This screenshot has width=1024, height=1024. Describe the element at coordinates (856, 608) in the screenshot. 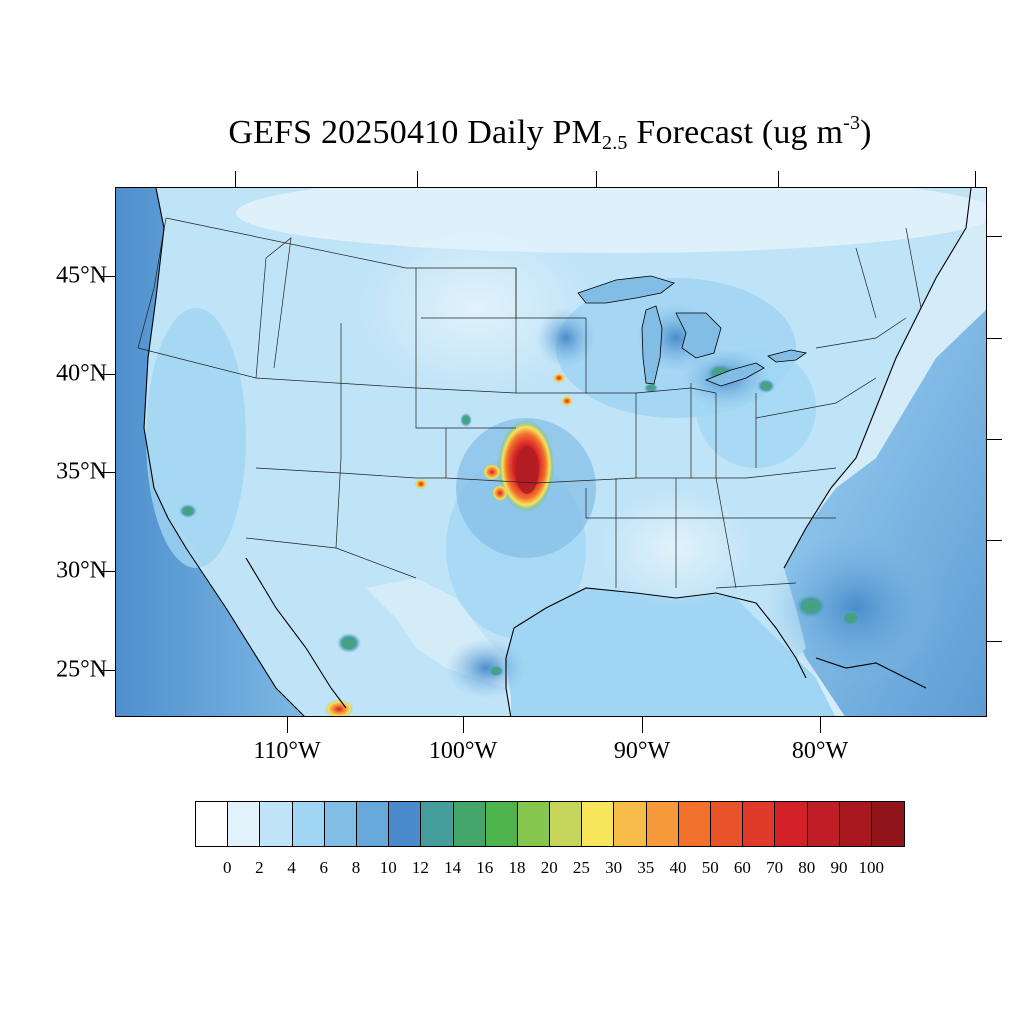

I see `blue-patch-atlantic` at that location.